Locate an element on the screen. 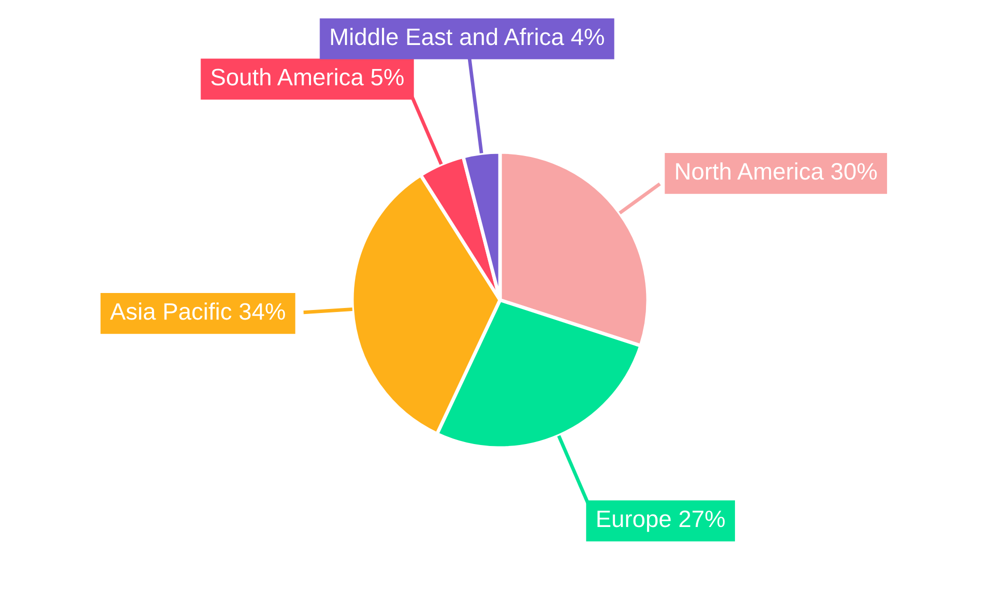 This screenshot has height=600, width=1000. slice-label: Europe 27% is located at coordinates (661, 521).